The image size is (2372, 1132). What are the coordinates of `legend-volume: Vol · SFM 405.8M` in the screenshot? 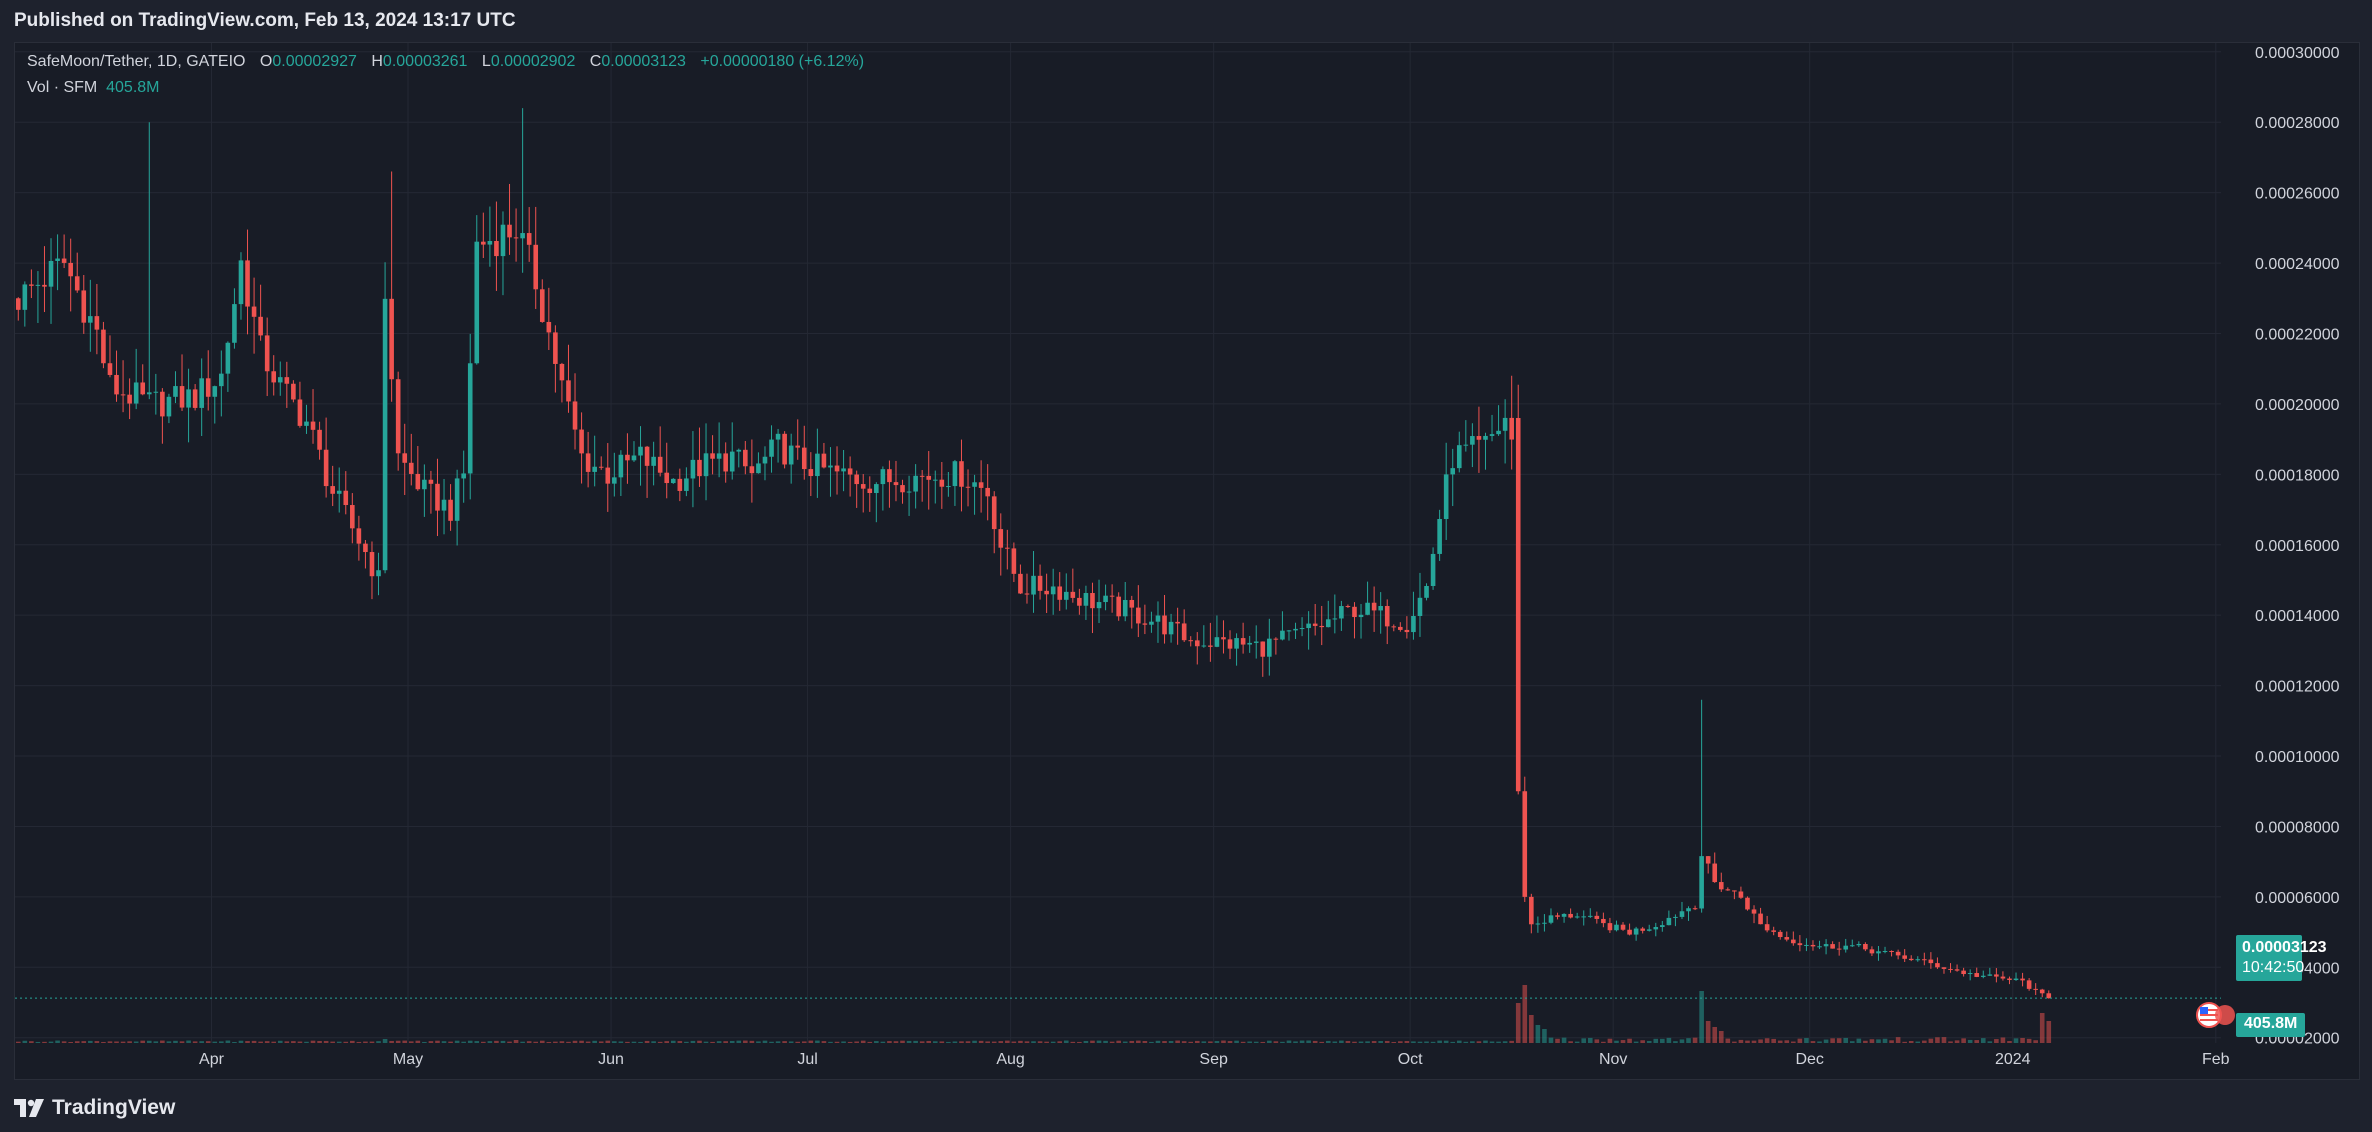 It's located at (98, 88).